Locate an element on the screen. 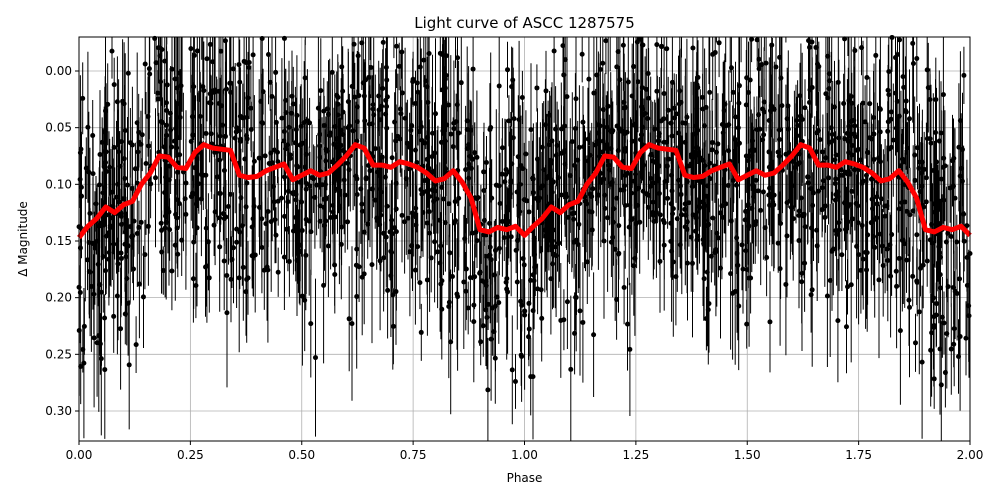 The image size is (1000, 500). svg-text: 0.15 is located at coordinates (58, 241).